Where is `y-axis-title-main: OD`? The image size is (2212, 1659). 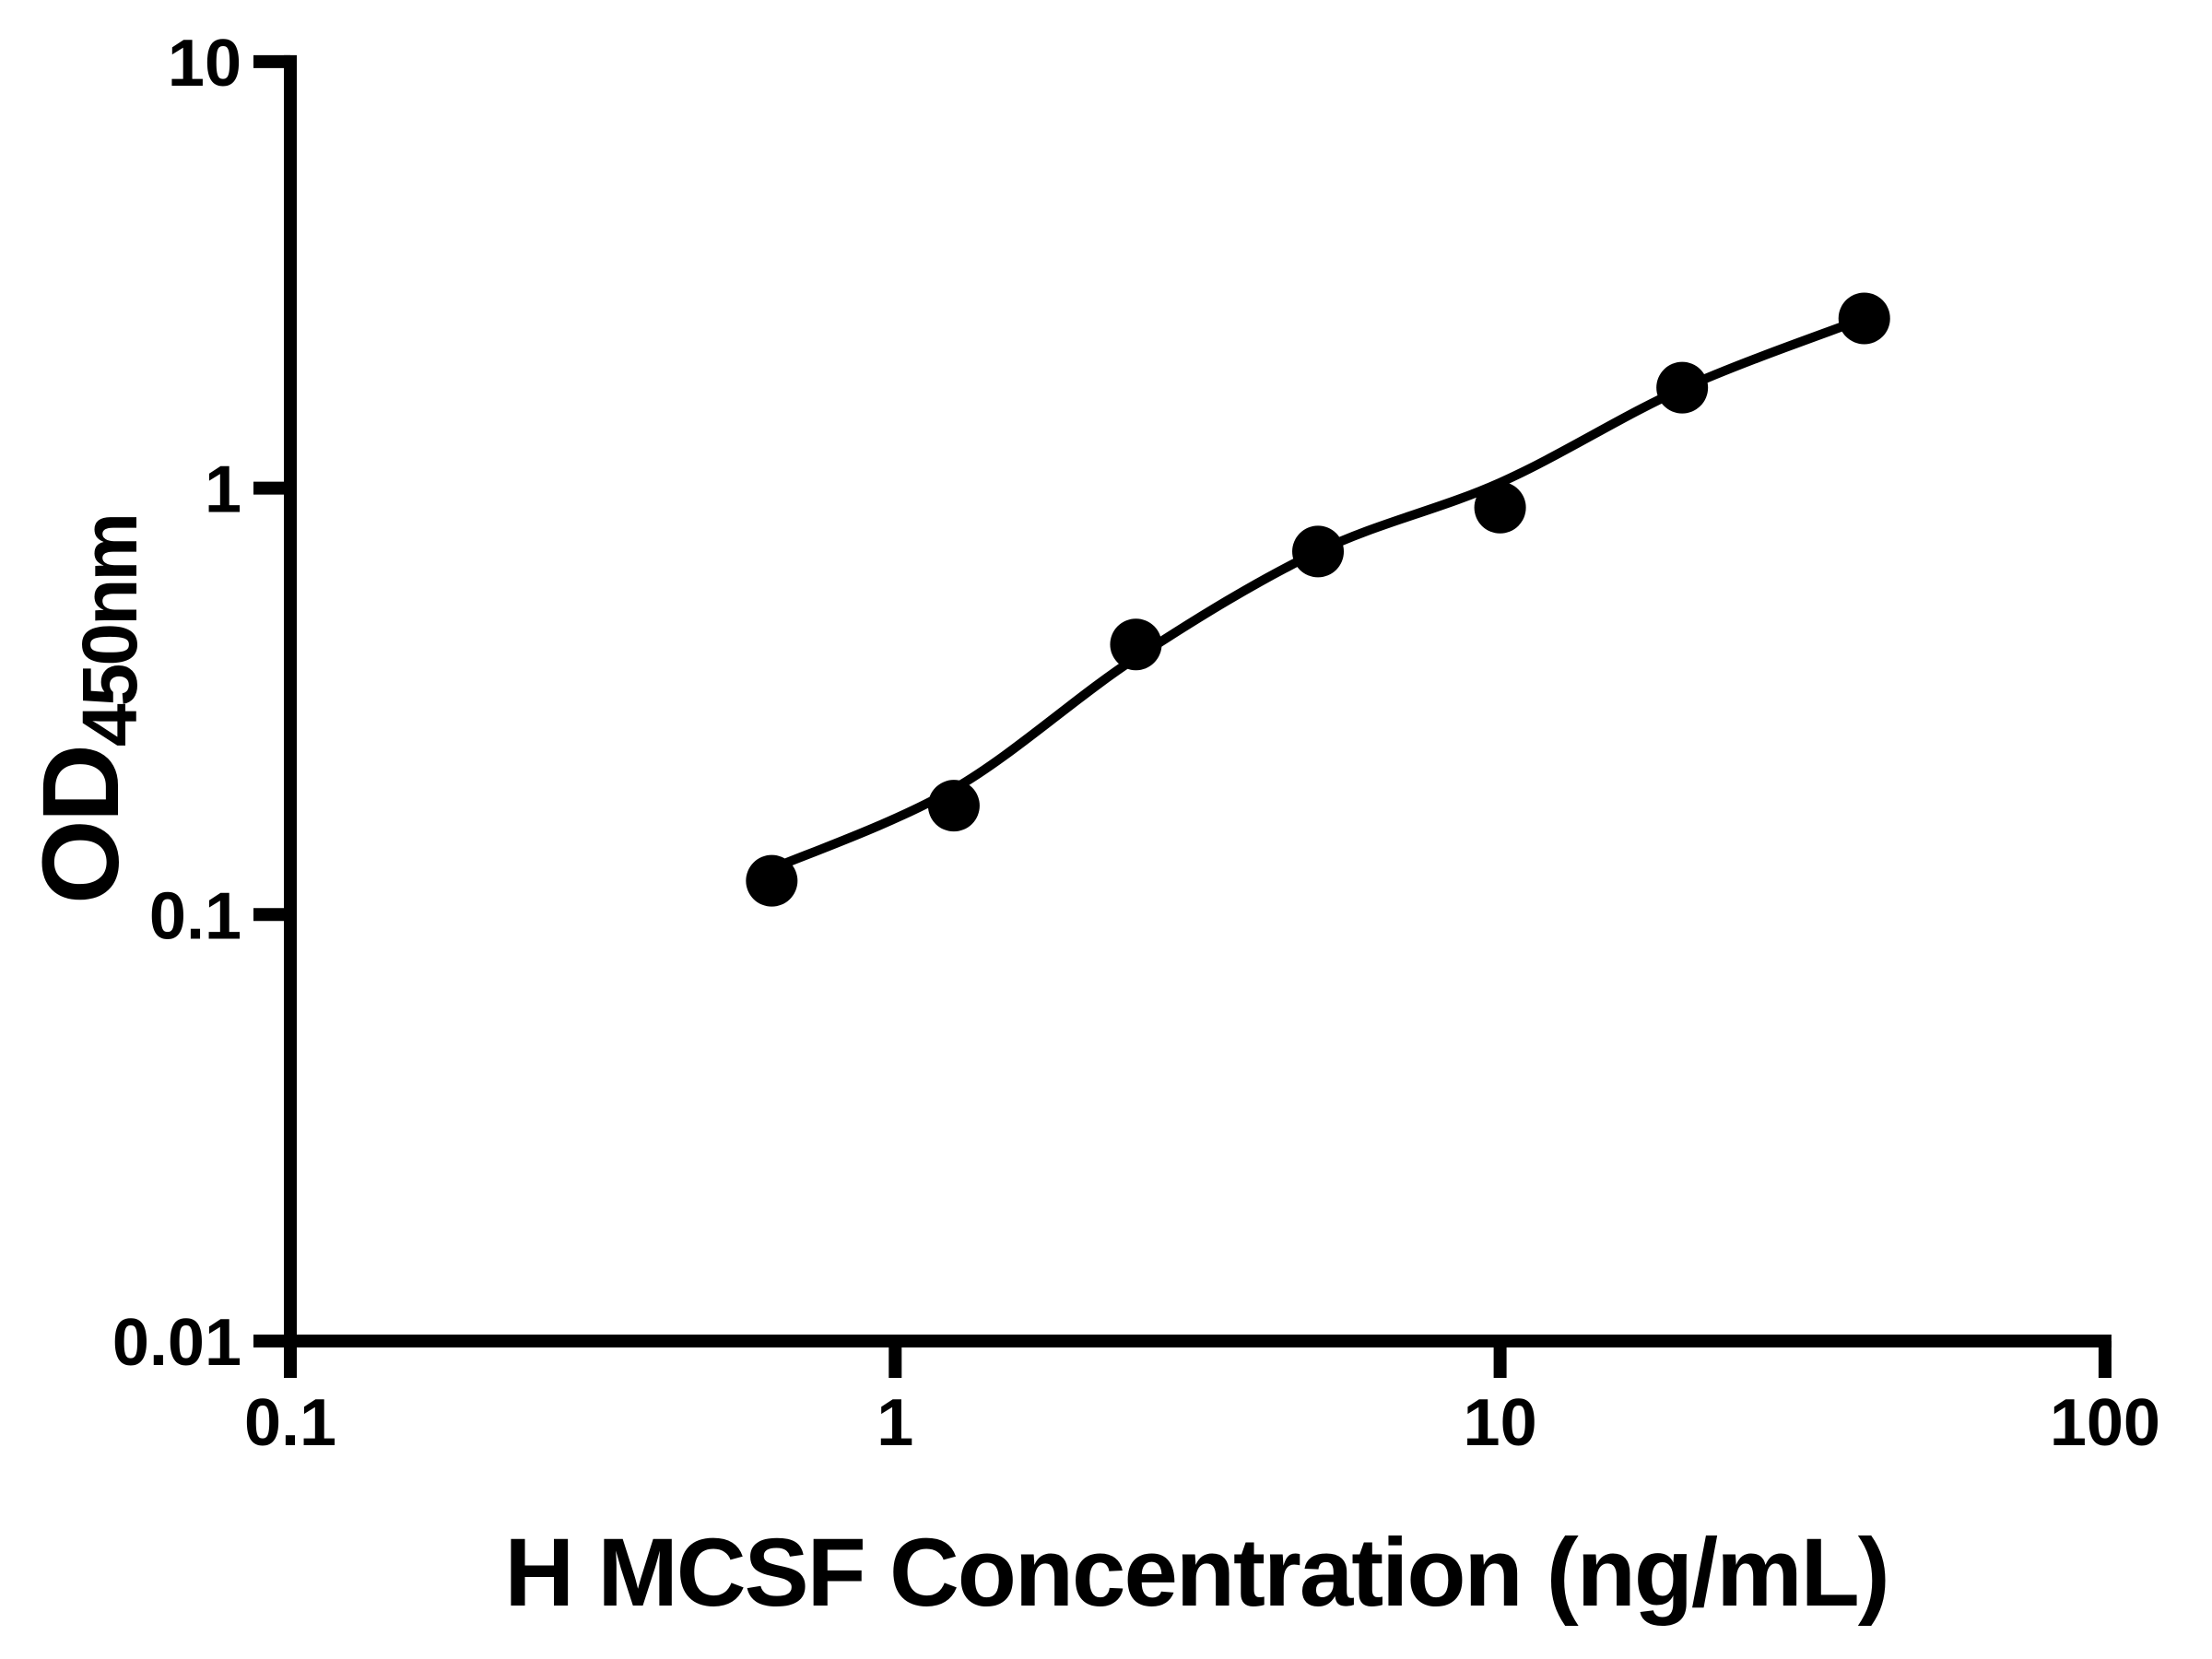 y-axis-title-main: OD is located at coordinates (81, 825).